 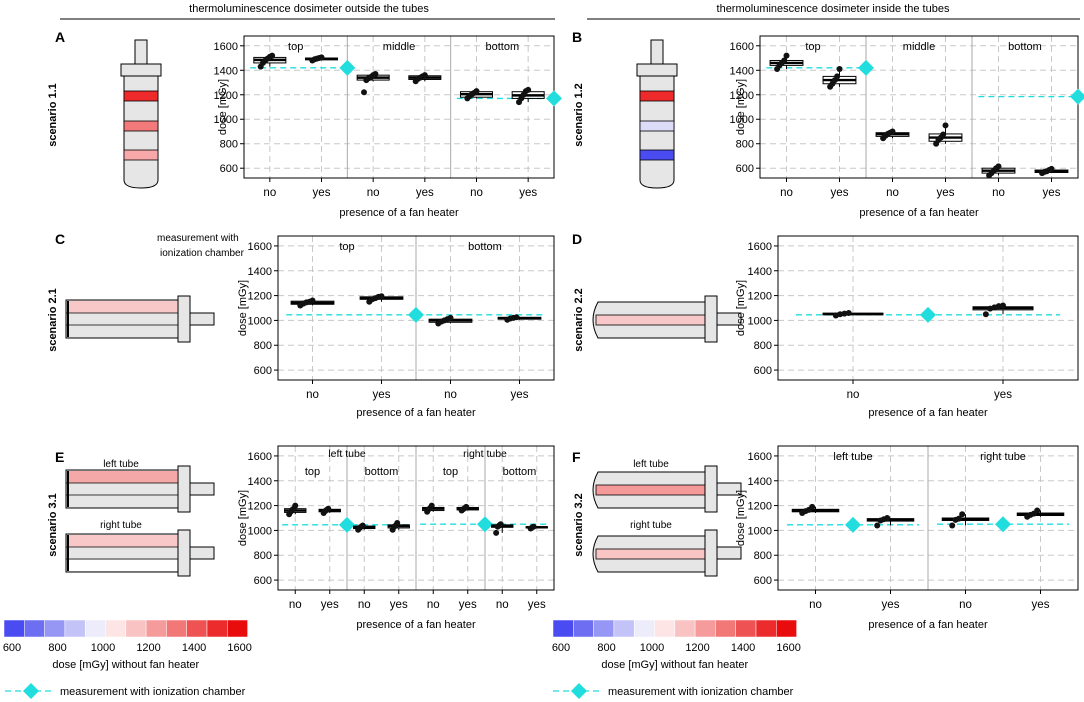 What do you see at coordinates (579, 115) in the screenshot?
I see `scenario-label-b: scenario 1.2` at bounding box center [579, 115].